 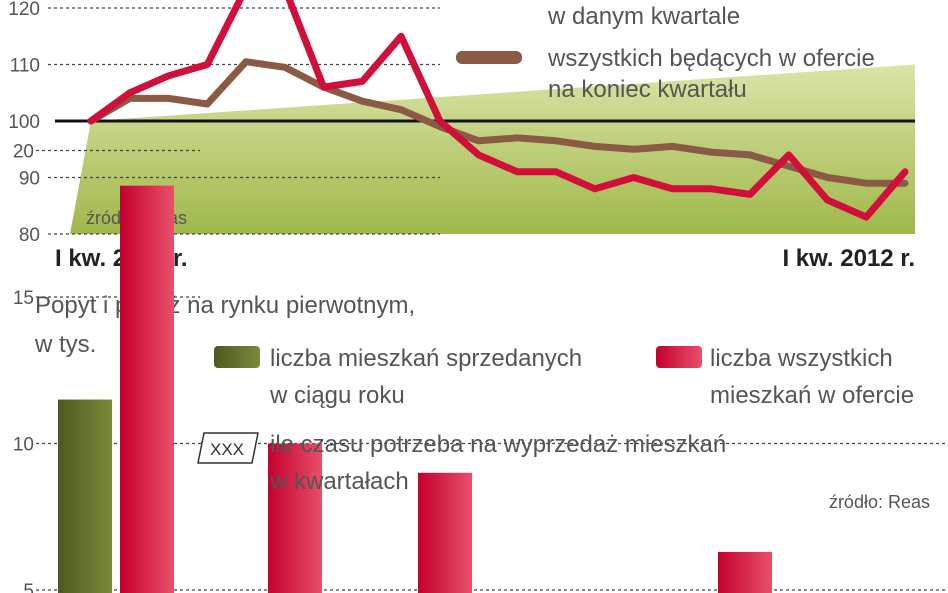 What do you see at coordinates (24, 10) in the screenshot?
I see `top-y-tick-label: 120` at bounding box center [24, 10].